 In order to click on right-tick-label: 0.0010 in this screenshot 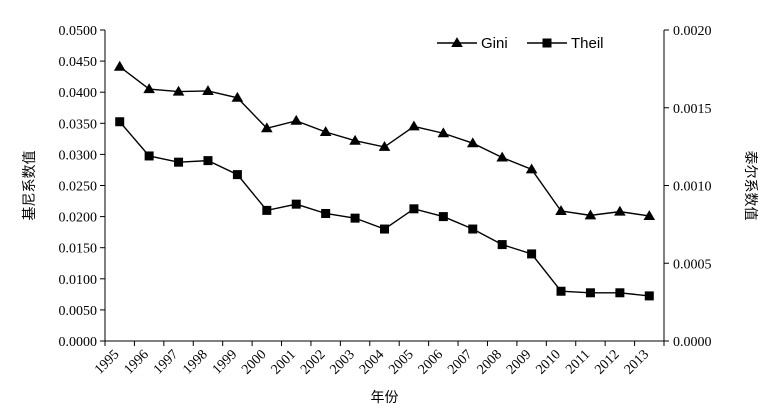, I will do `click(692, 187)`.